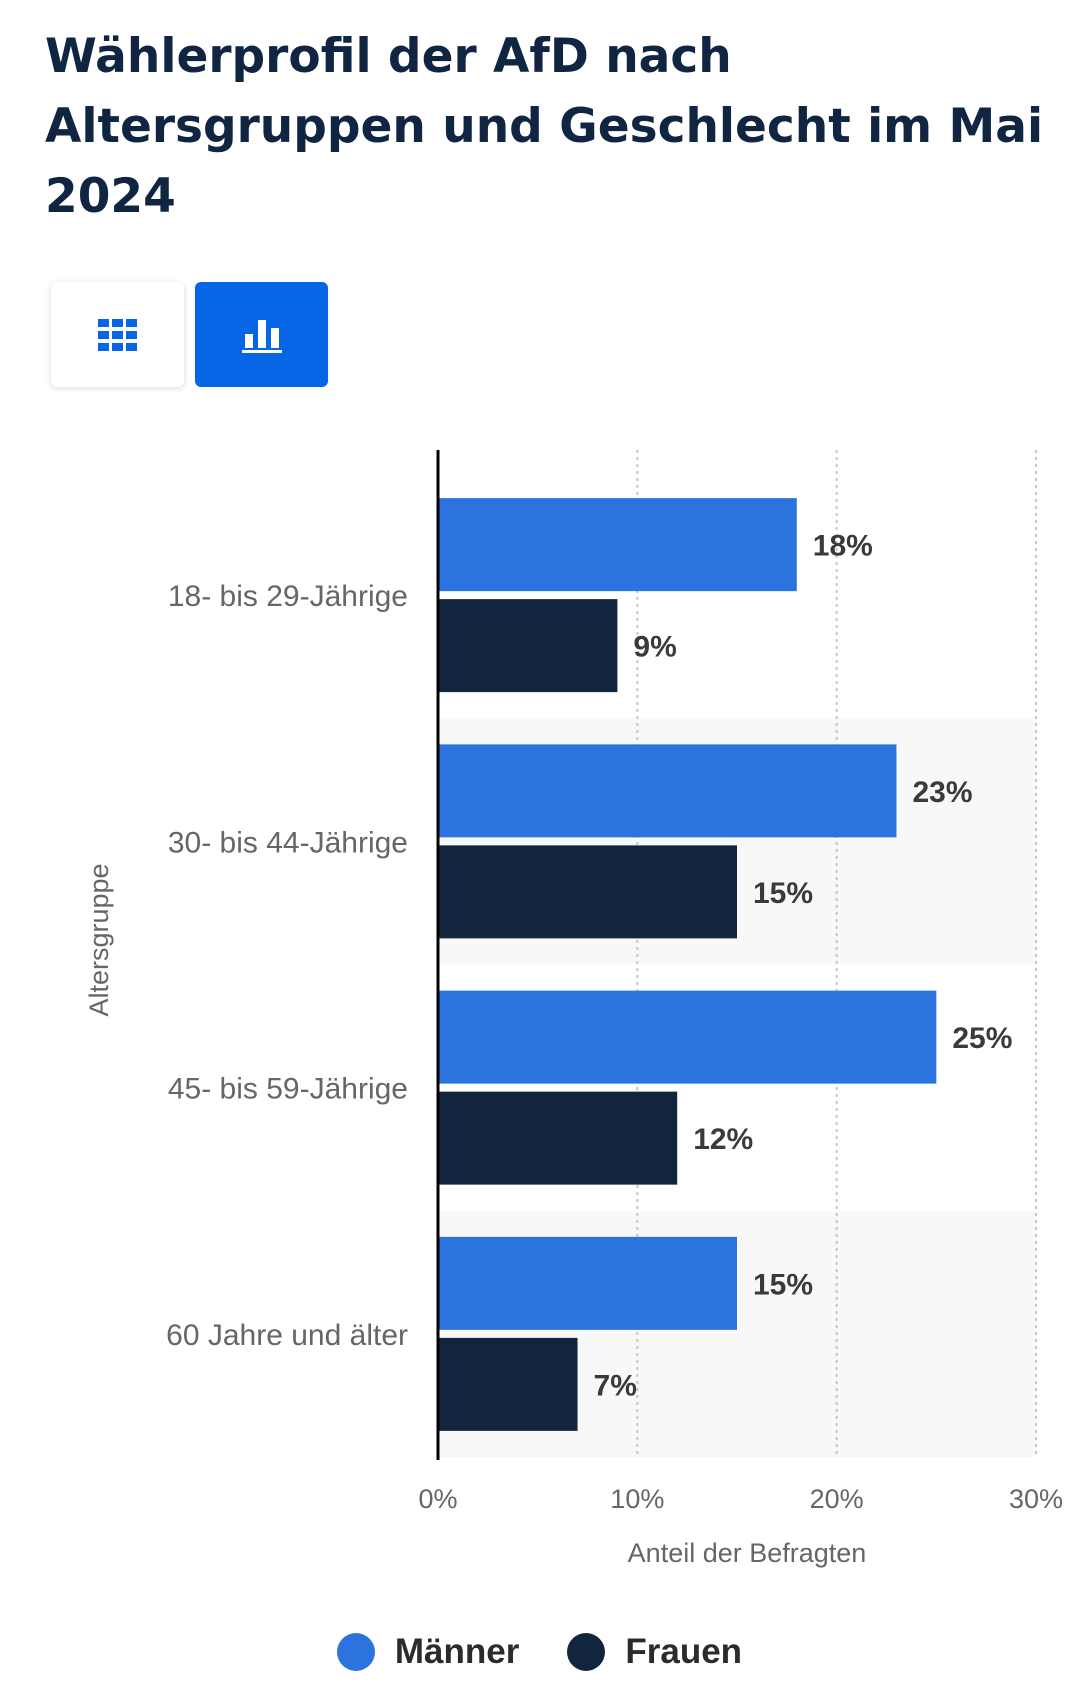  I want to click on legend-label-maenner: Männer, so click(457, 1651).